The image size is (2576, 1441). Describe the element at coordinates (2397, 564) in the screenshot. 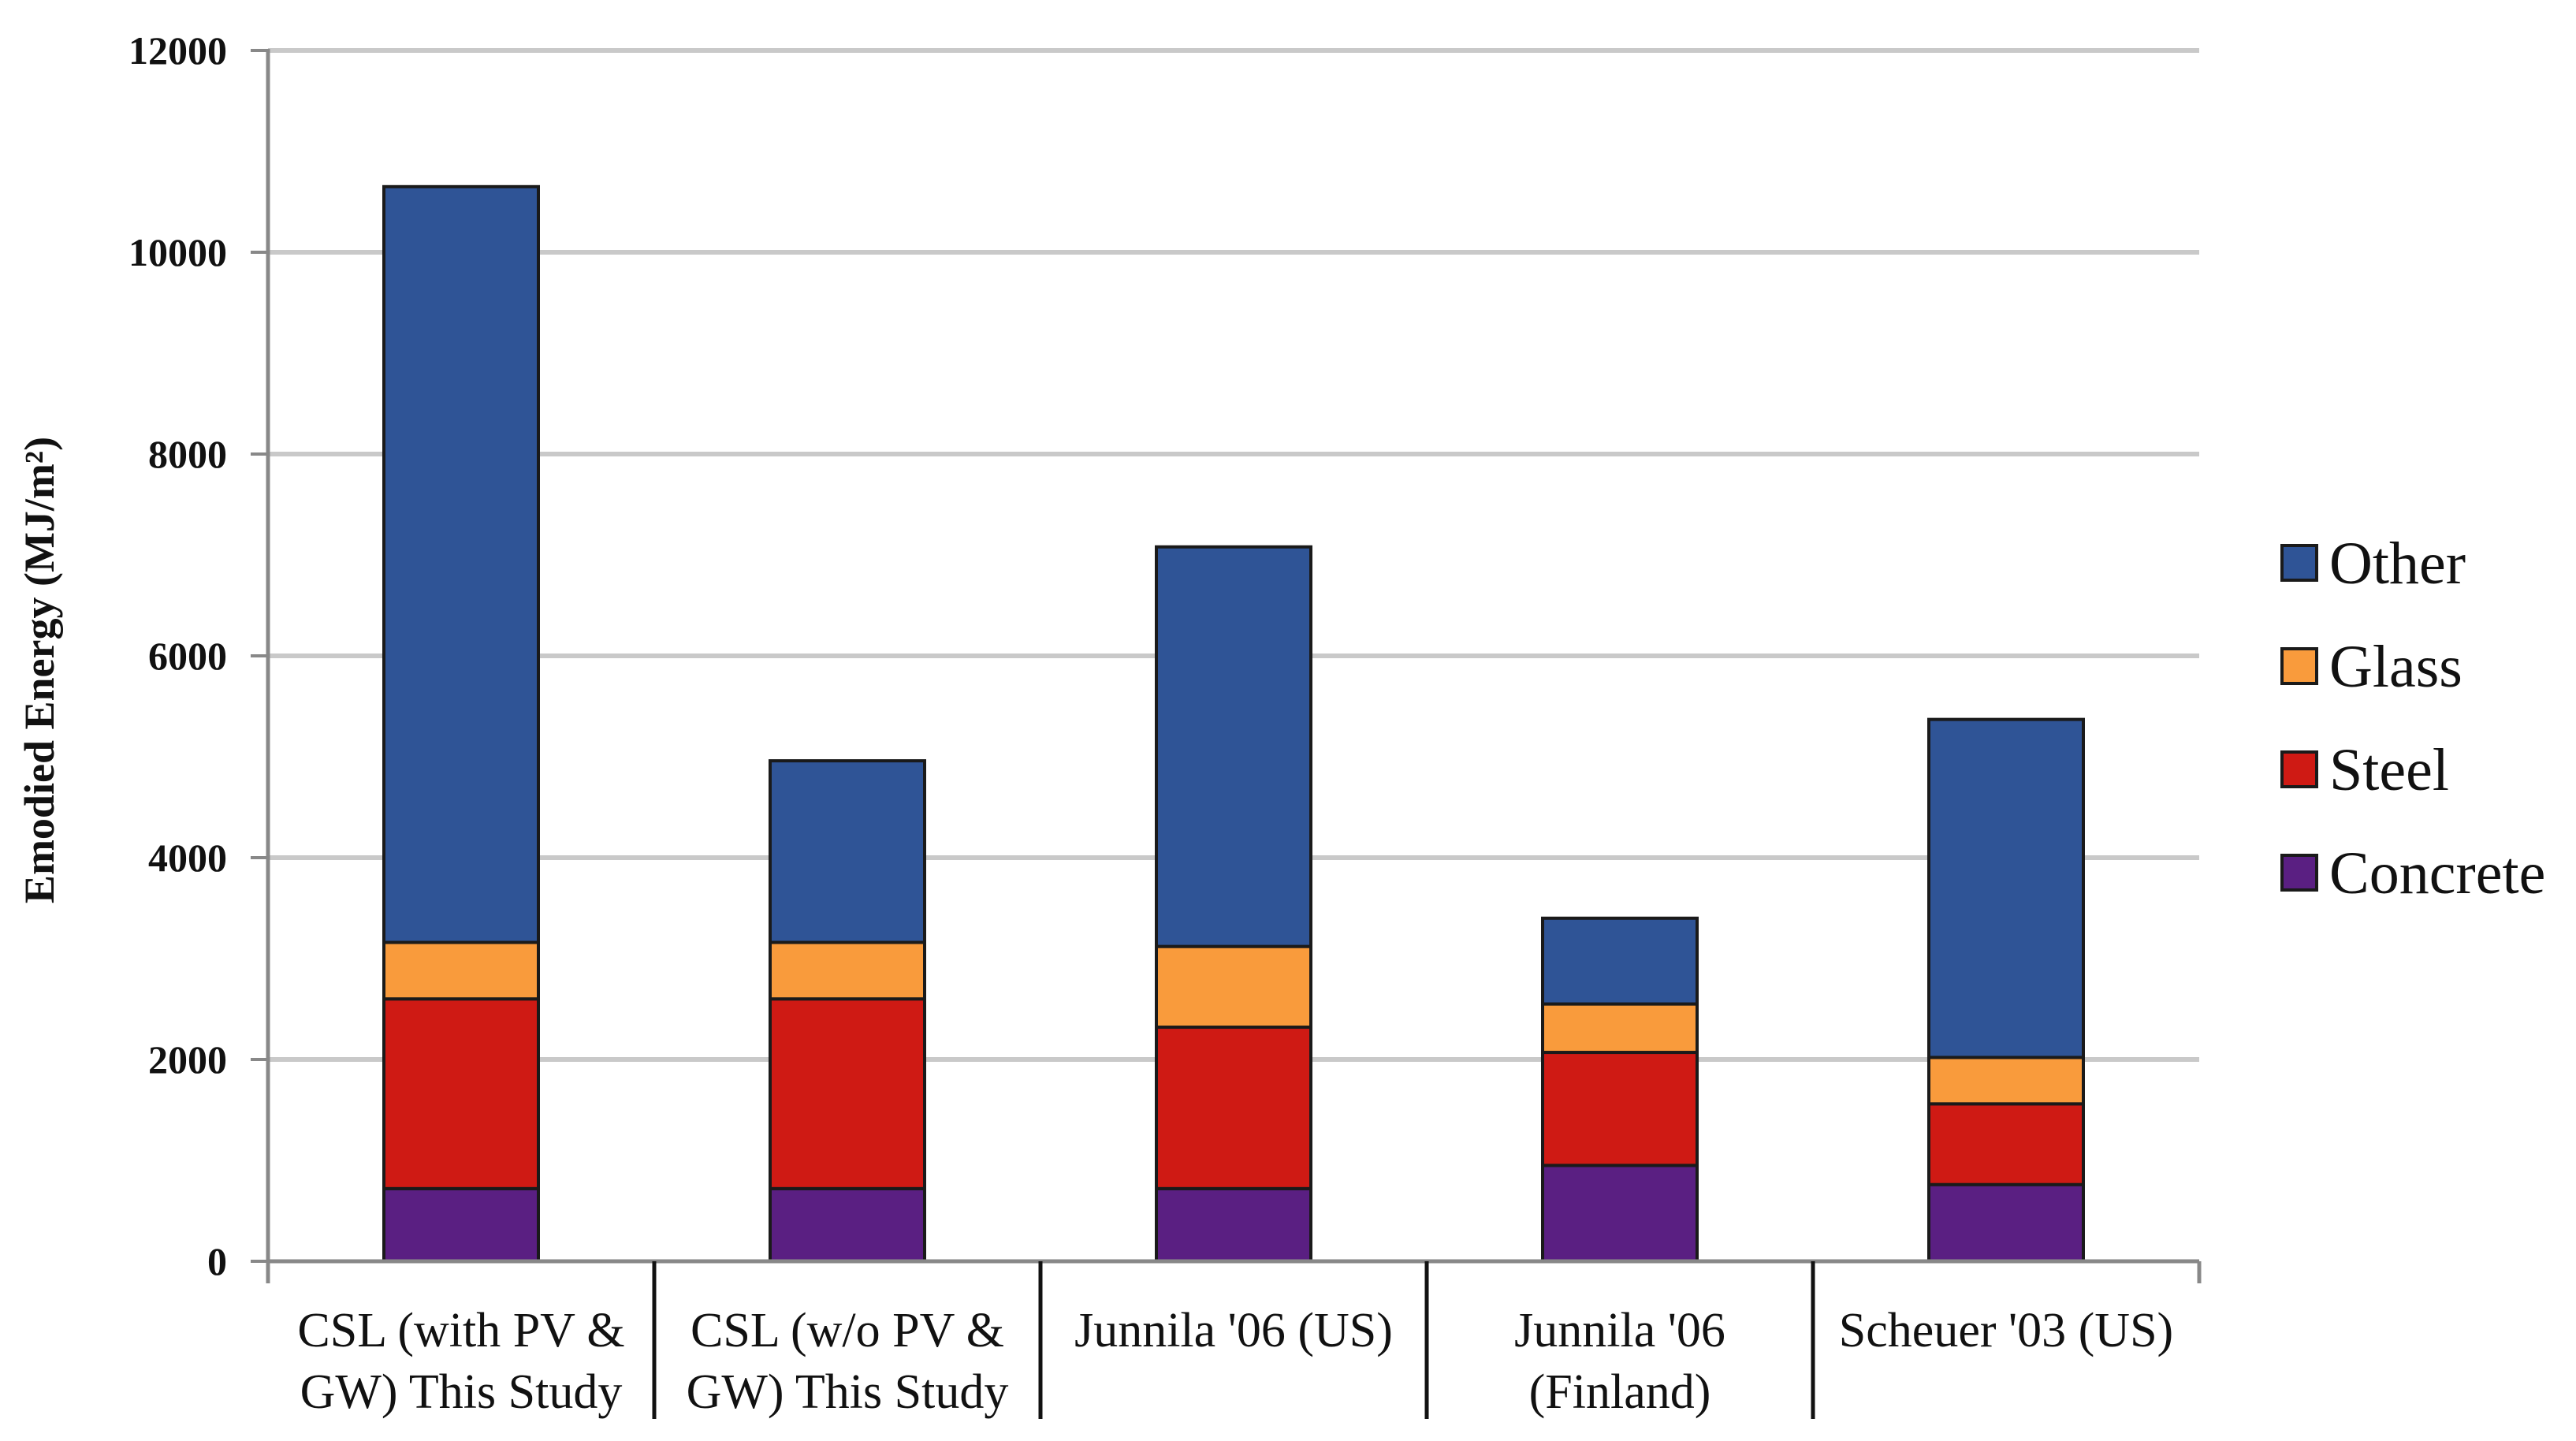

I see `legend-label-other: Other` at that location.